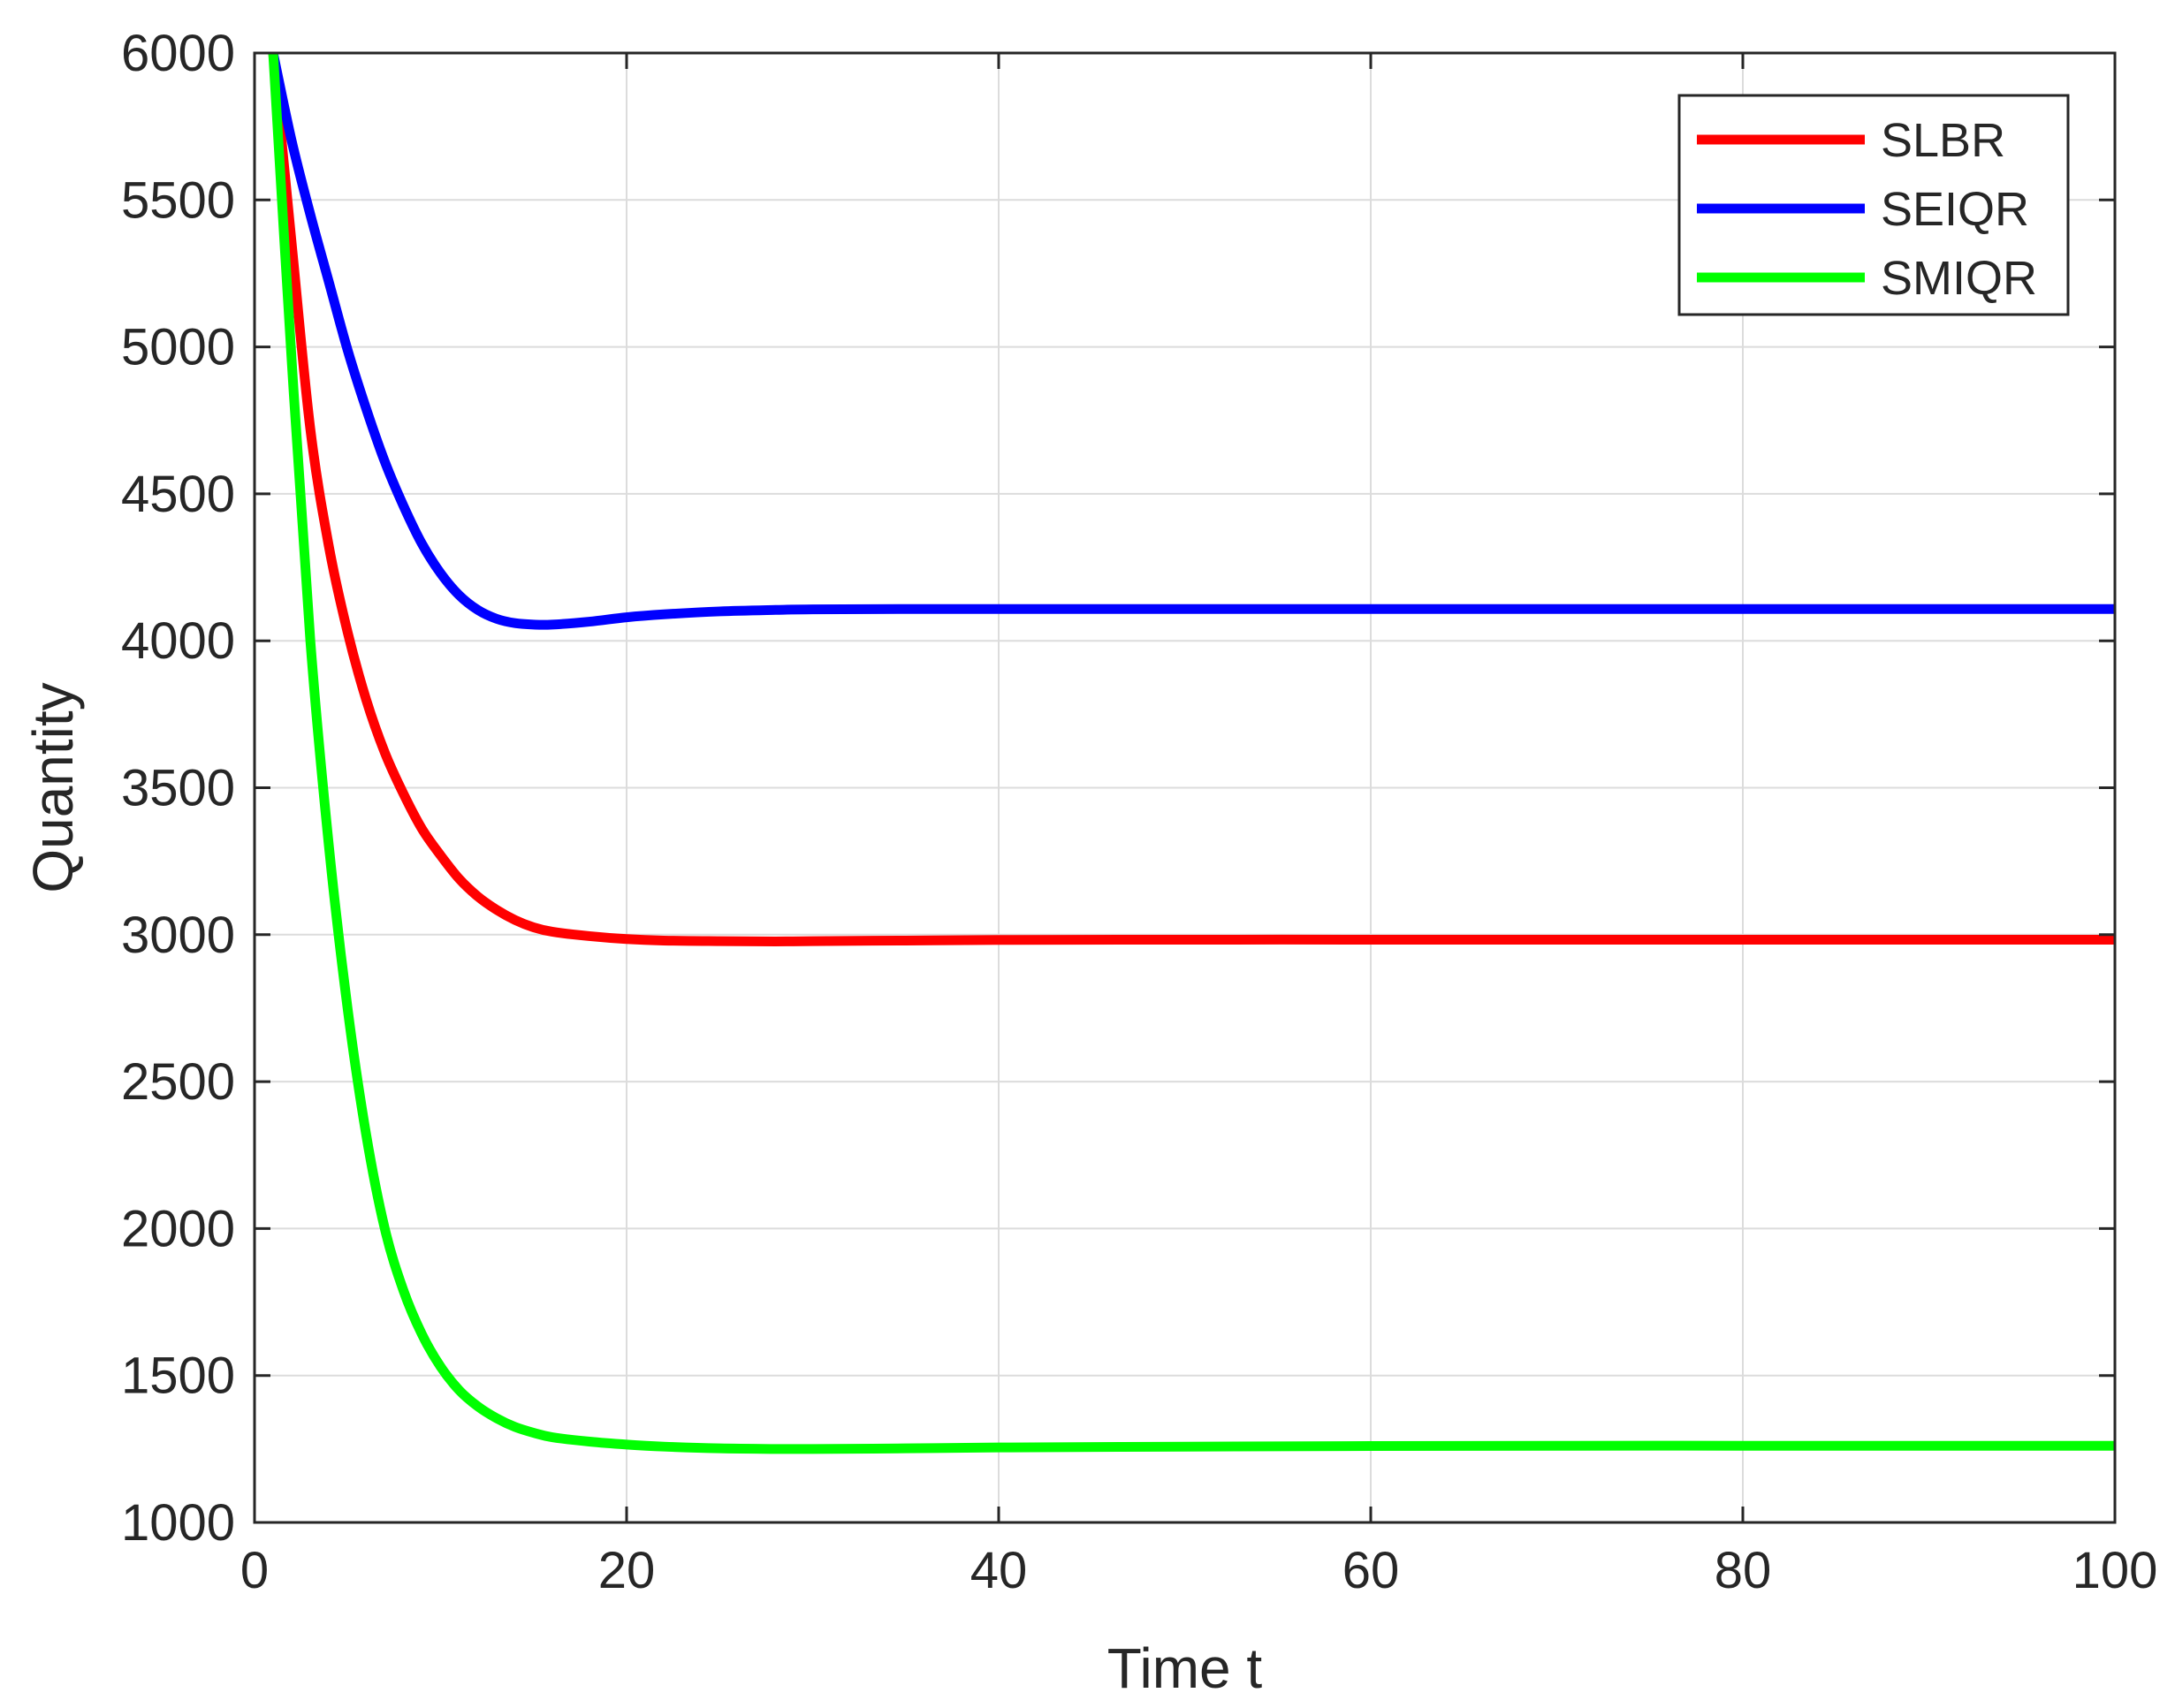  What do you see at coordinates (178, 935) in the screenshot?
I see `y-tick-label: 3000` at bounding box center [178, 935].